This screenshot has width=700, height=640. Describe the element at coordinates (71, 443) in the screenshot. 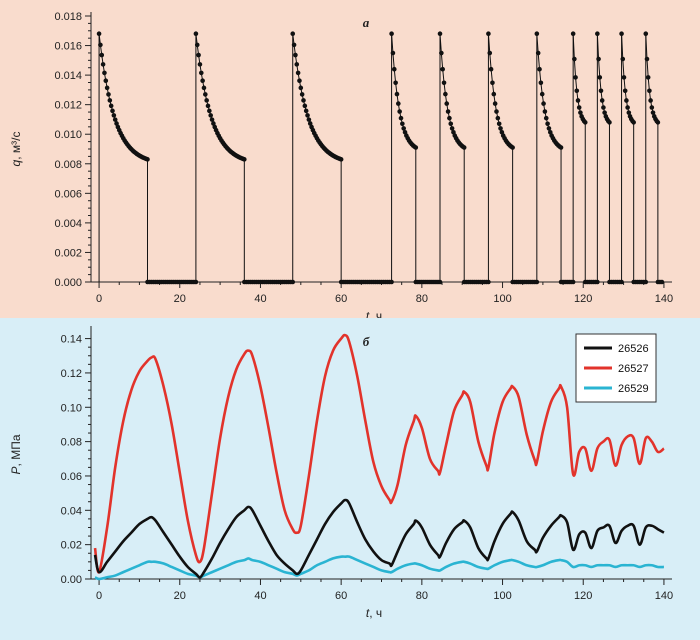

I see `y-tick-label: 0.08` at that location.